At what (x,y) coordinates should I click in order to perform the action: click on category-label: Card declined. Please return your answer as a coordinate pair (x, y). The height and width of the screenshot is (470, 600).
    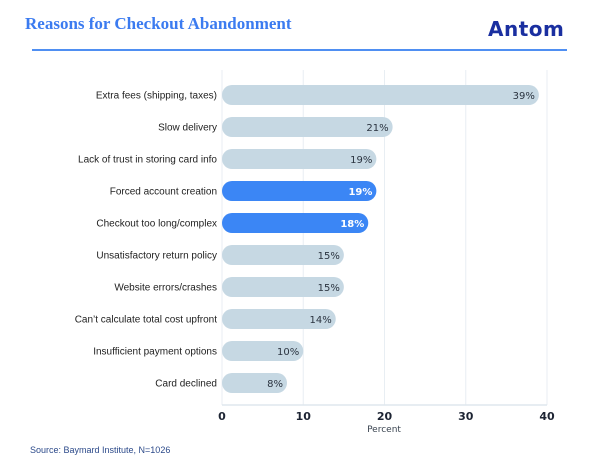
    Looking at the image, I should click on (186, 384).